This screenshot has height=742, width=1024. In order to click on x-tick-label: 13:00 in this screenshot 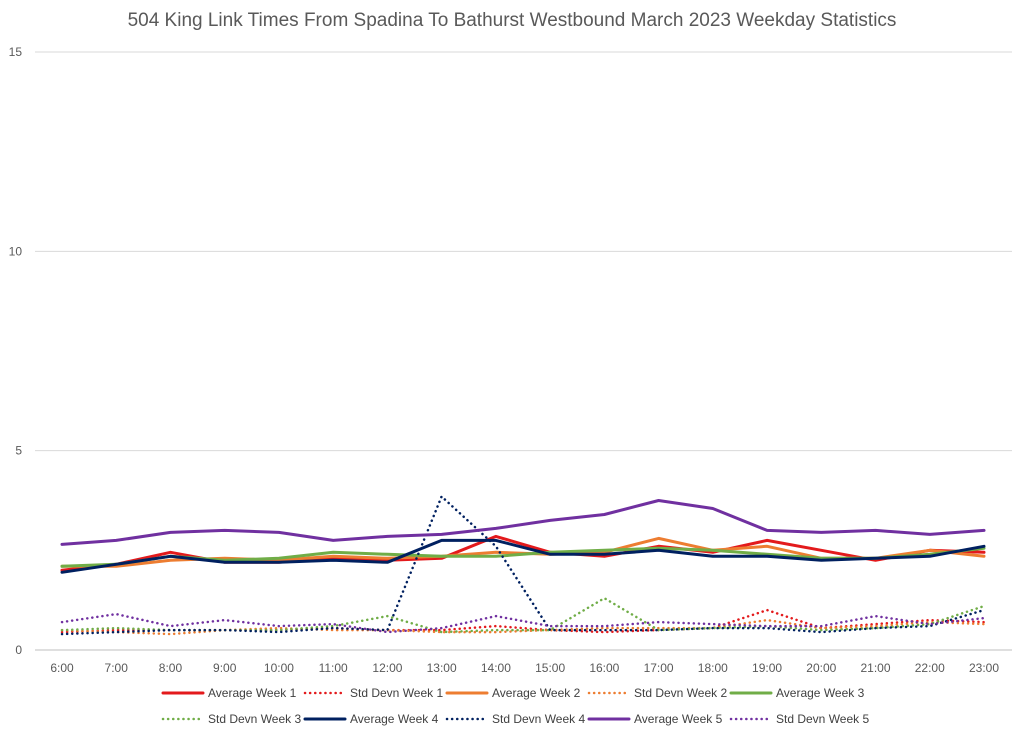, I will do `click(442, 668)`.